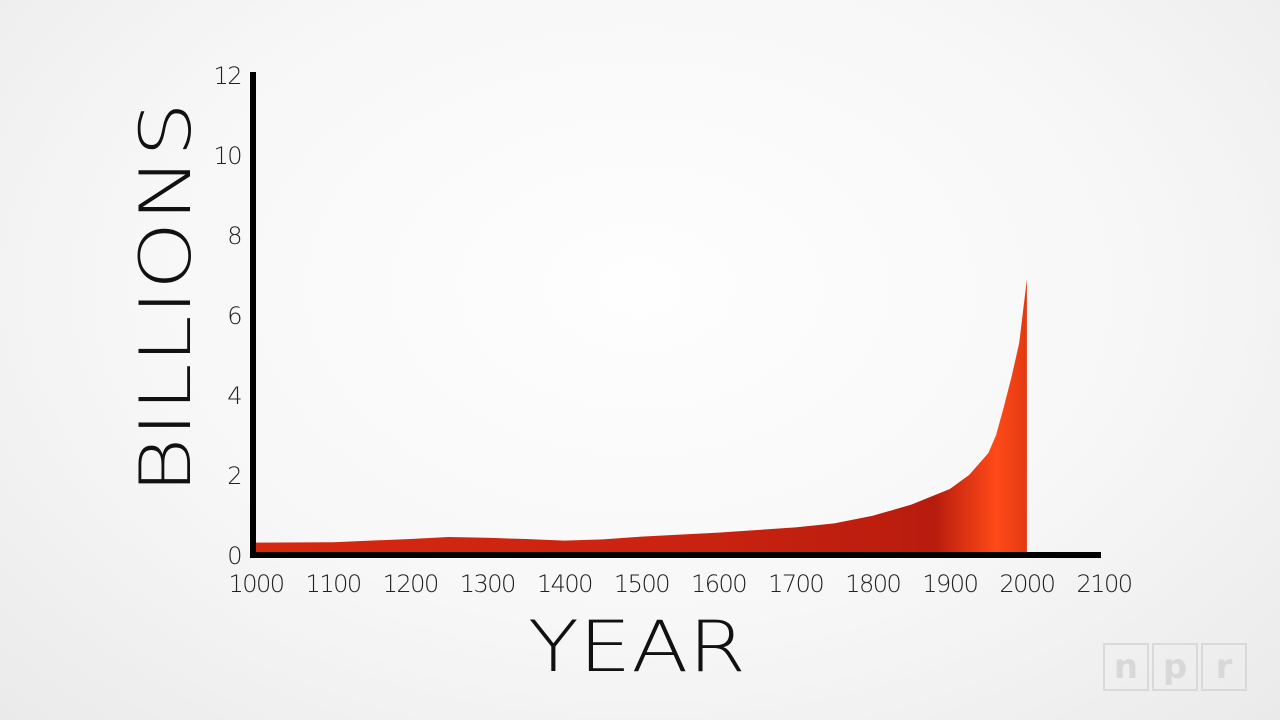  What do you see at coordinates (795, 584) in the screenshot?
I see `x-tick-label: 1700` at bounding box center [795, 584].